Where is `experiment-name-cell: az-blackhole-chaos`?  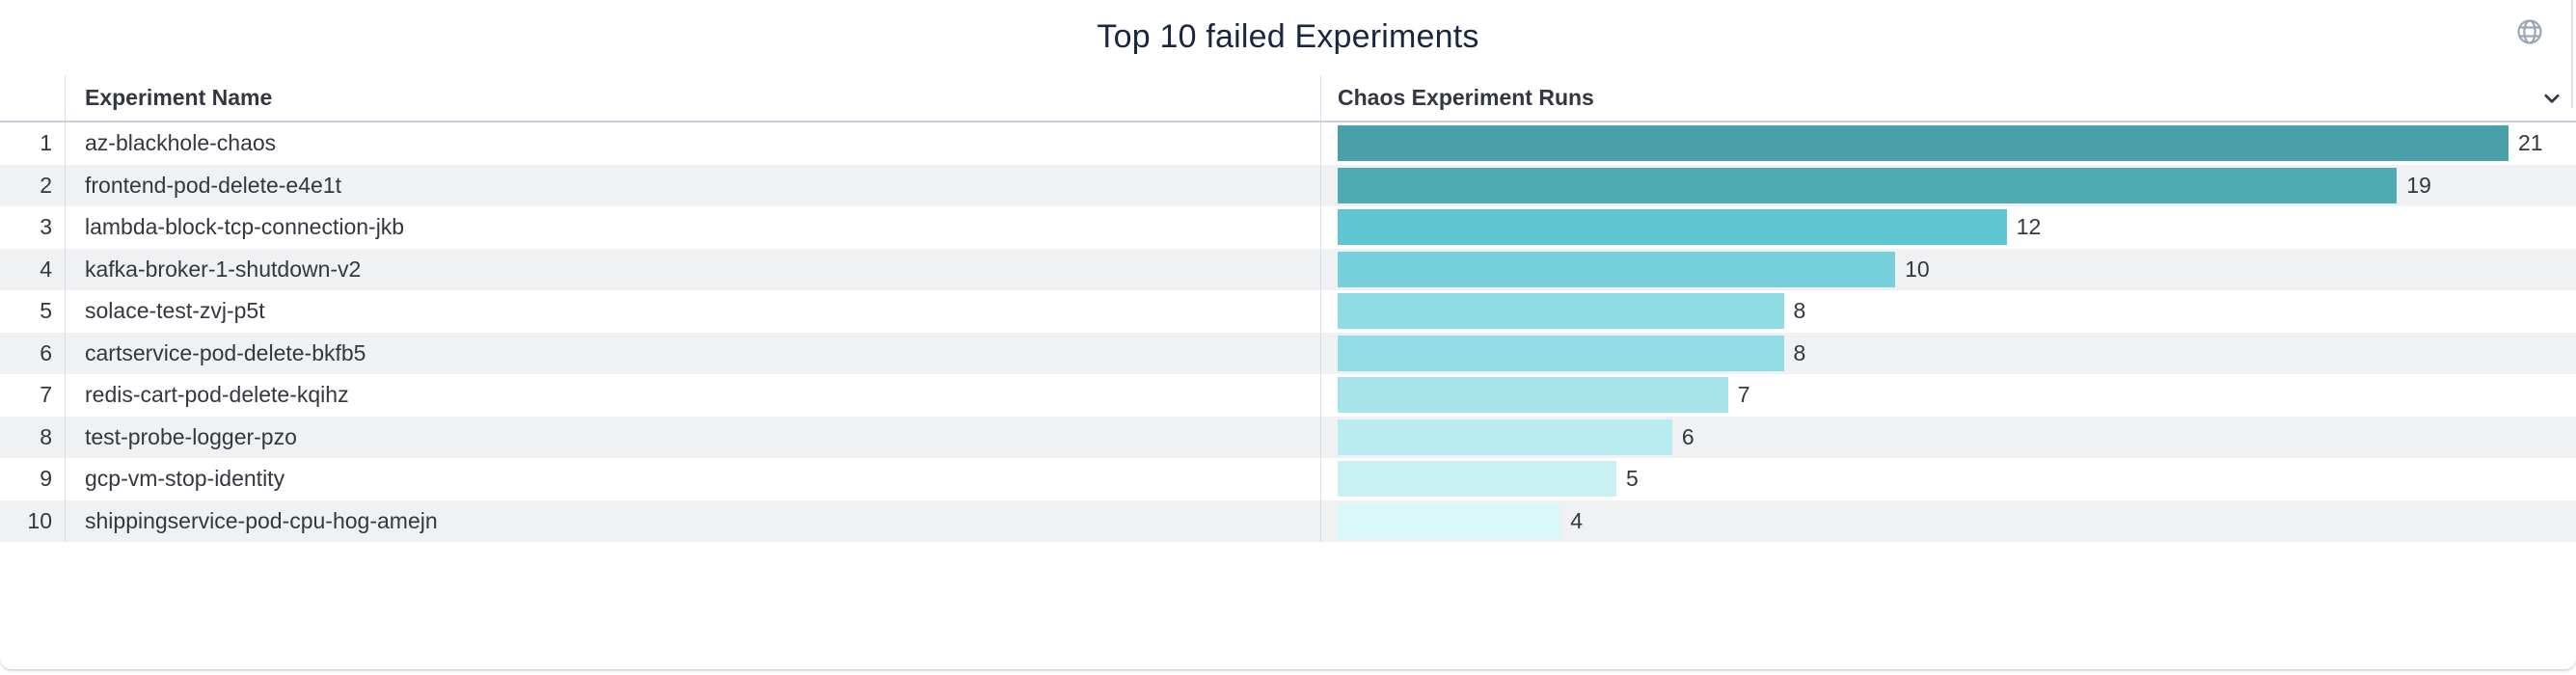
experiment-name-cell: az-blackhole-chaos is located at coordinates (693, 143).